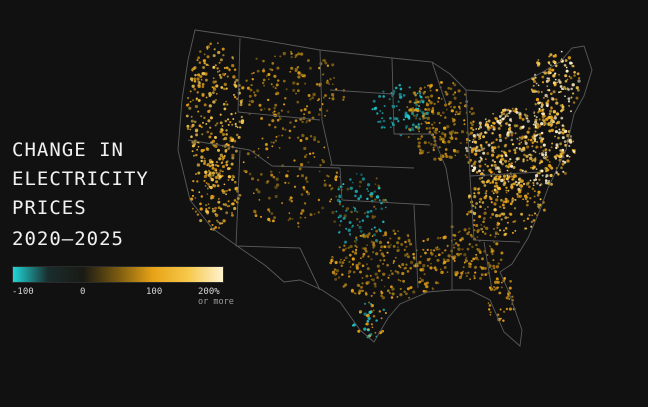  I want to click on title-line-3: PRICES, so click(49, 208).